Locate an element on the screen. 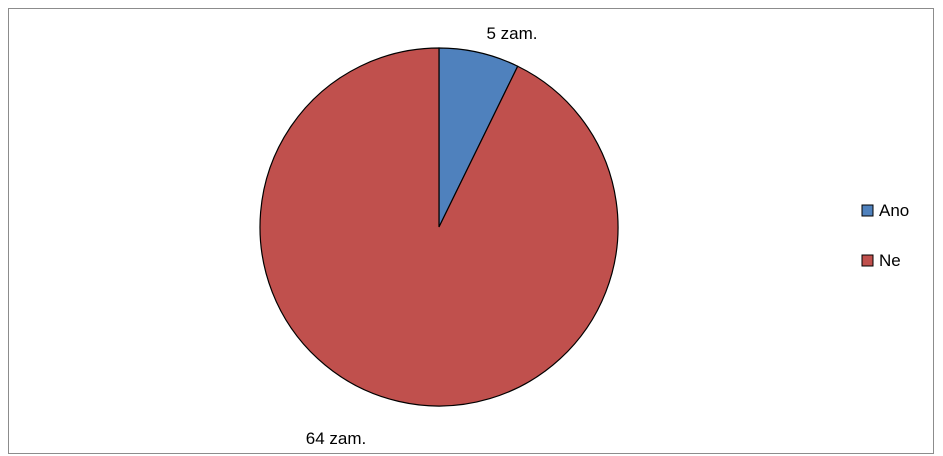 This screenshot has height=456, width=943. legend-label-ne: Ne is located at coordinates (890, 260).